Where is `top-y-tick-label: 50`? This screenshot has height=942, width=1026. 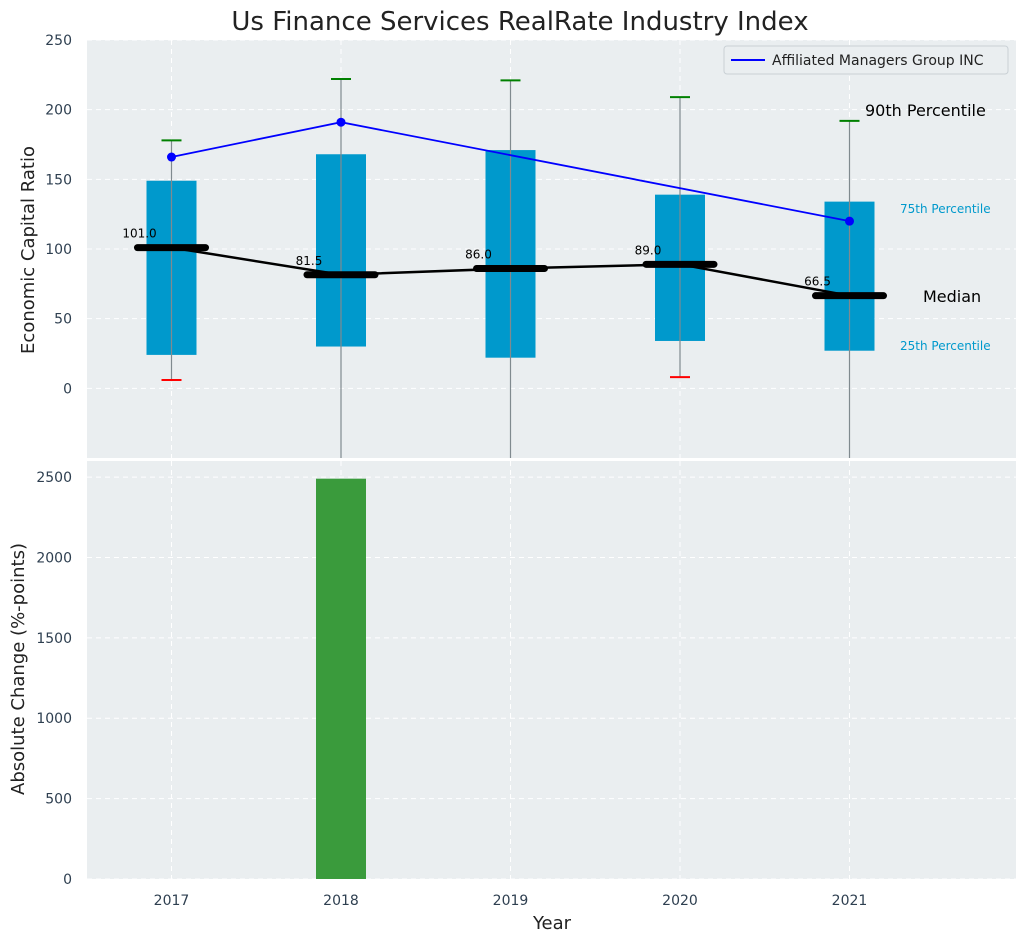 top-y-tick-label: 50 is located at coordinates (63, 320).